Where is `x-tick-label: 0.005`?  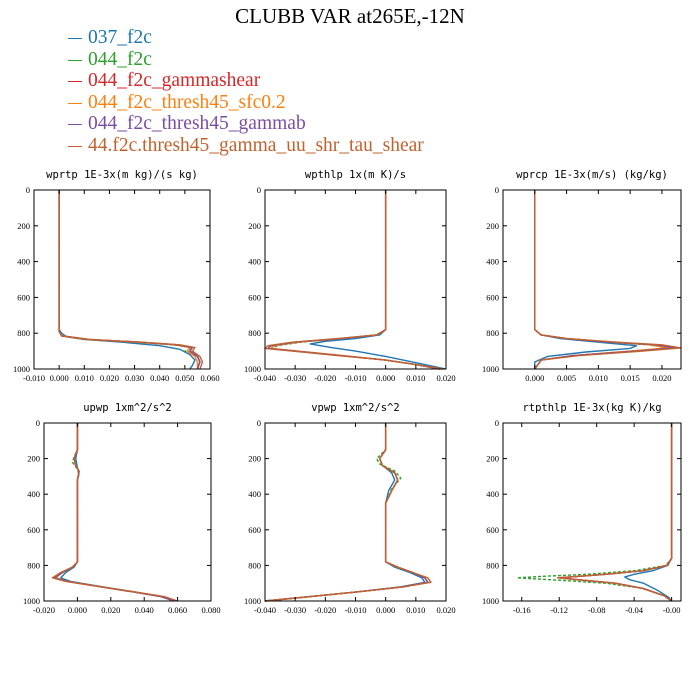 x-tick-label: 0.005 is located at coordinates (566, 378).